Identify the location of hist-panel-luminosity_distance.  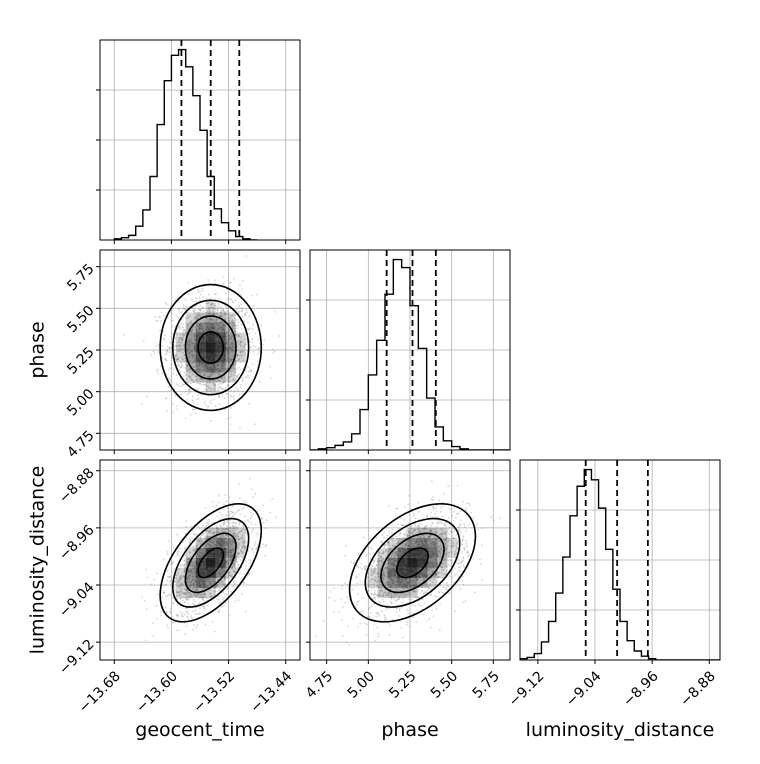
(618, 560).